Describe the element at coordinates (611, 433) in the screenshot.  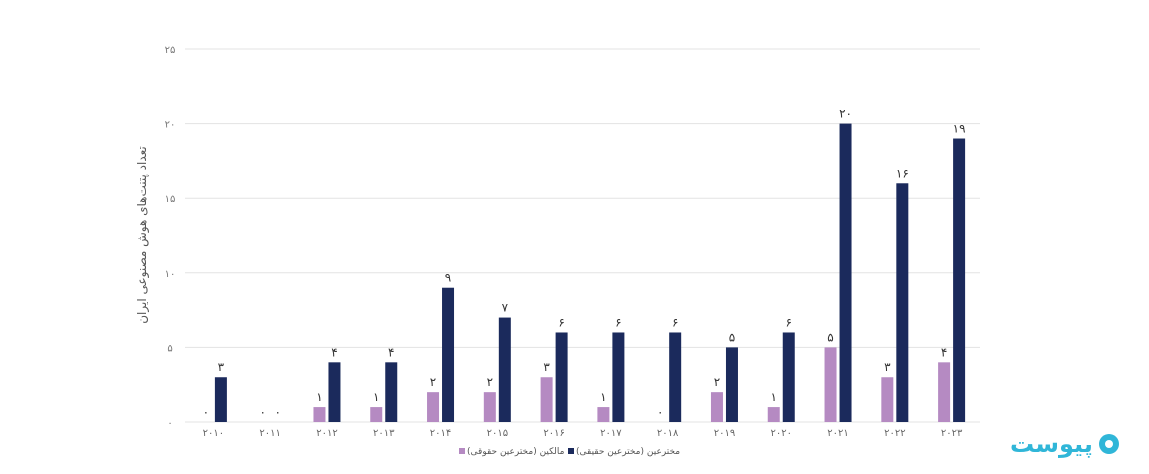
I see `x-tick-label: ۲۰۱۷` at that location.